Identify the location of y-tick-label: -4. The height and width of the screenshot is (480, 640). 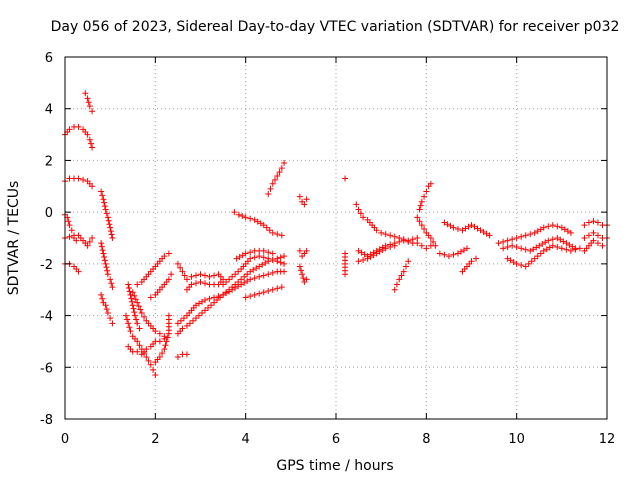
(46, 317).